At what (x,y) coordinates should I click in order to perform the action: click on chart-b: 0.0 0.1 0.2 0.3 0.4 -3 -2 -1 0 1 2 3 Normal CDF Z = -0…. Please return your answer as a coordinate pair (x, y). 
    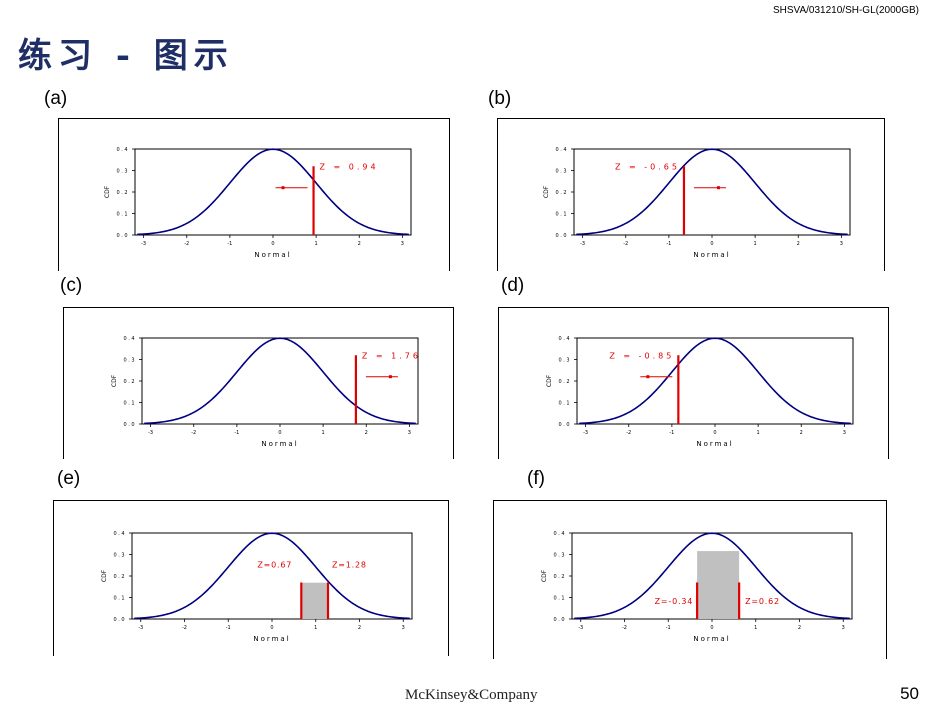
    Looking at the image, I should click on (697, 203).